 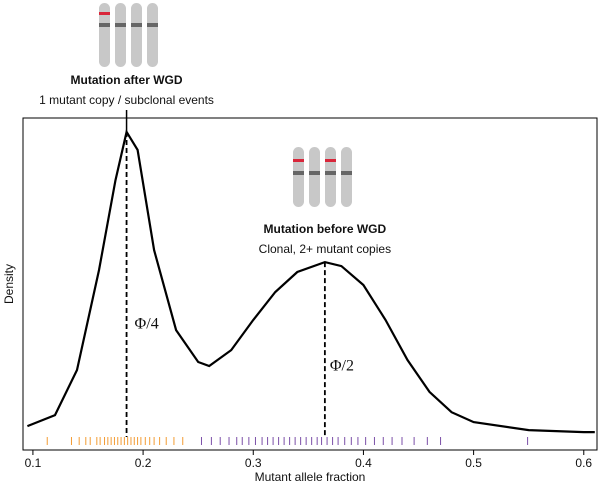 What do you see at coordinates (473, 463) in the screenshot?
I see `x-tick-label: 0.5` at bounding box center [473, 463].